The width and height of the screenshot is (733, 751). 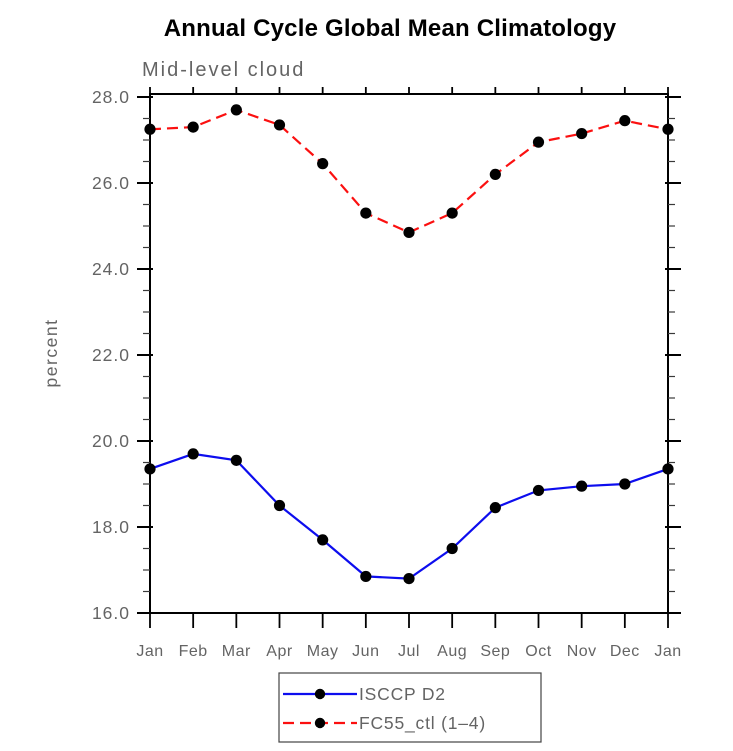 What do you see at coordinates (323, 651) in the screenshot?
I see `x-tick-label: May` at bounding box center [323, 651].